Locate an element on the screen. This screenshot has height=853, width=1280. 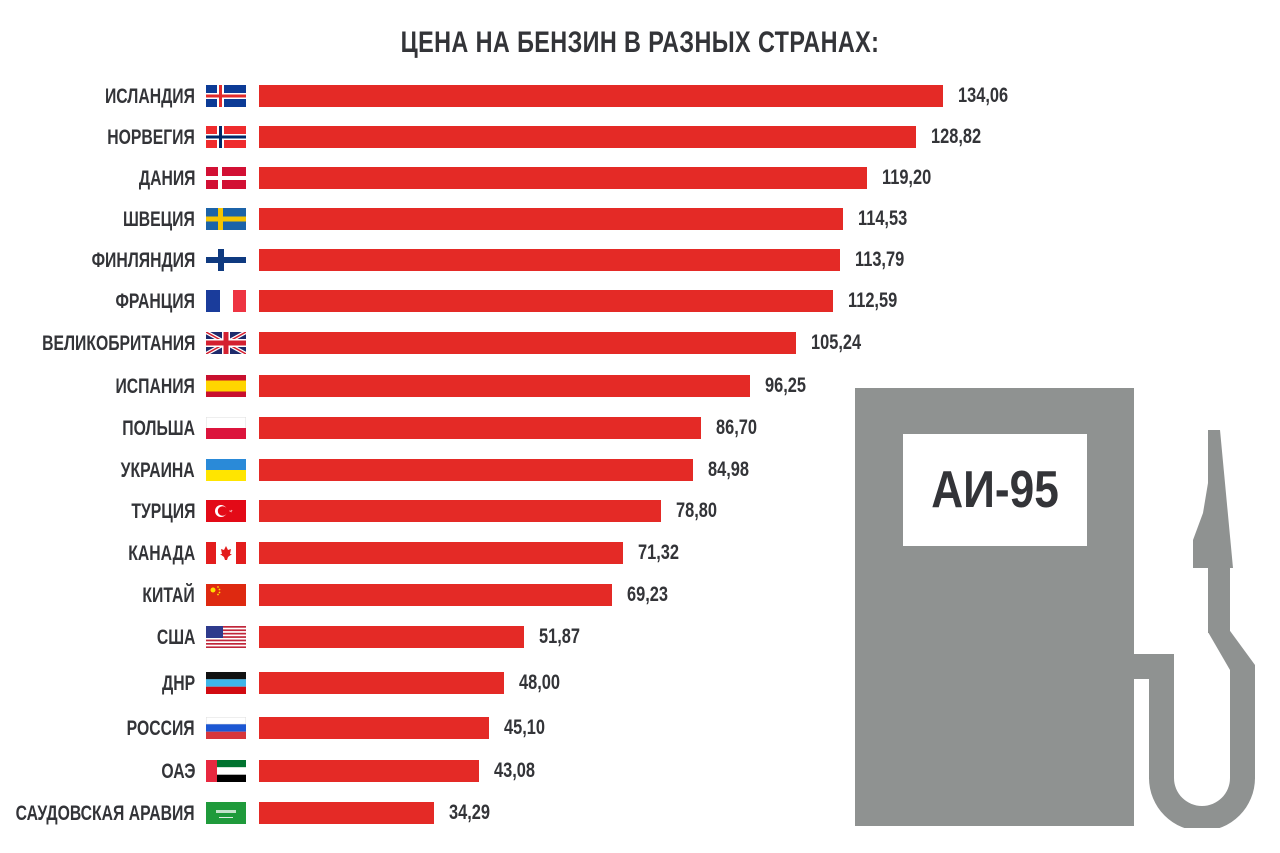
chart-row: ФИНЛЯНДИЯ 113,79 is located at coordinates (640, 261).